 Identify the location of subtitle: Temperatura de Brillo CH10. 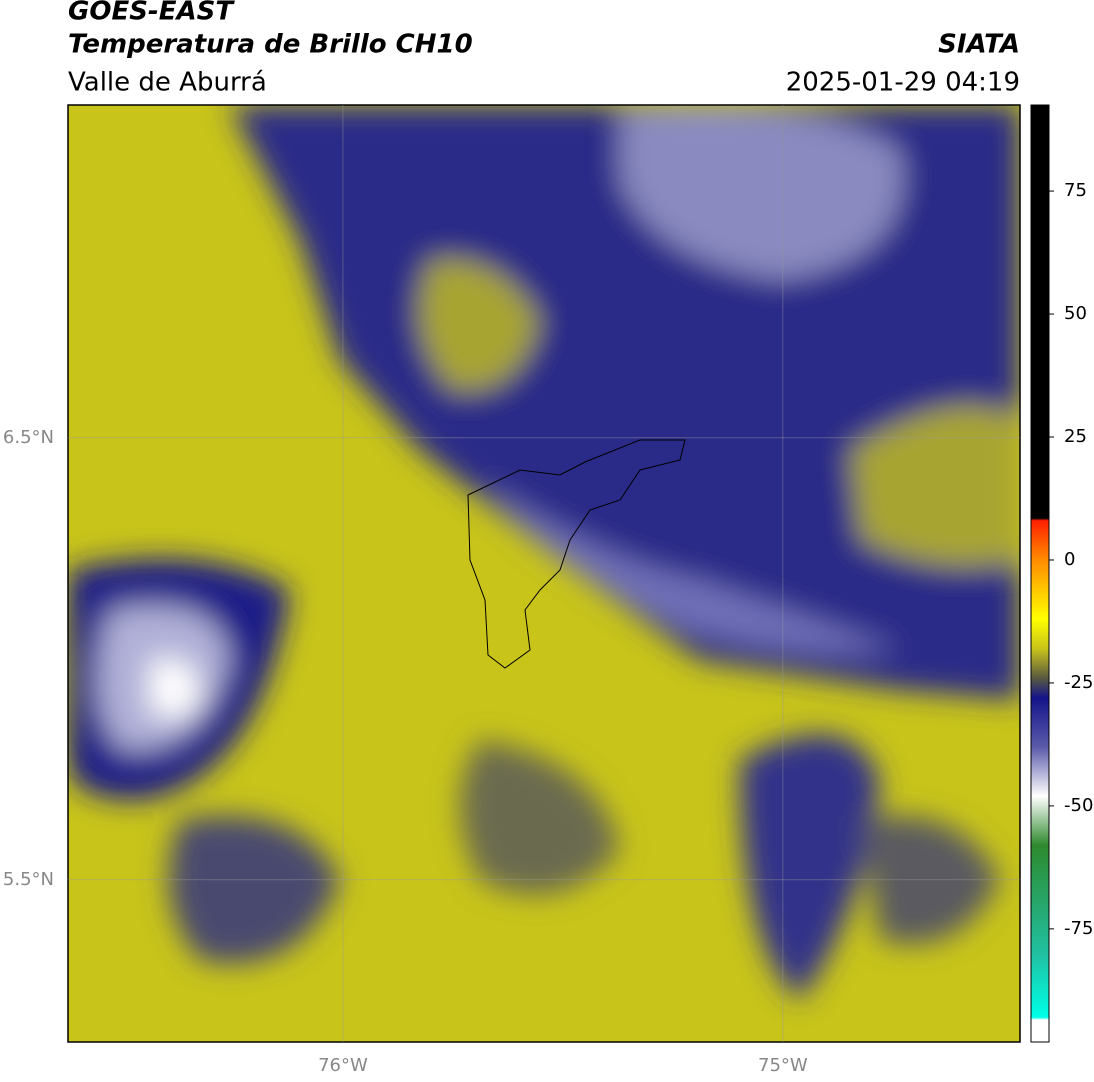
(270, 45).